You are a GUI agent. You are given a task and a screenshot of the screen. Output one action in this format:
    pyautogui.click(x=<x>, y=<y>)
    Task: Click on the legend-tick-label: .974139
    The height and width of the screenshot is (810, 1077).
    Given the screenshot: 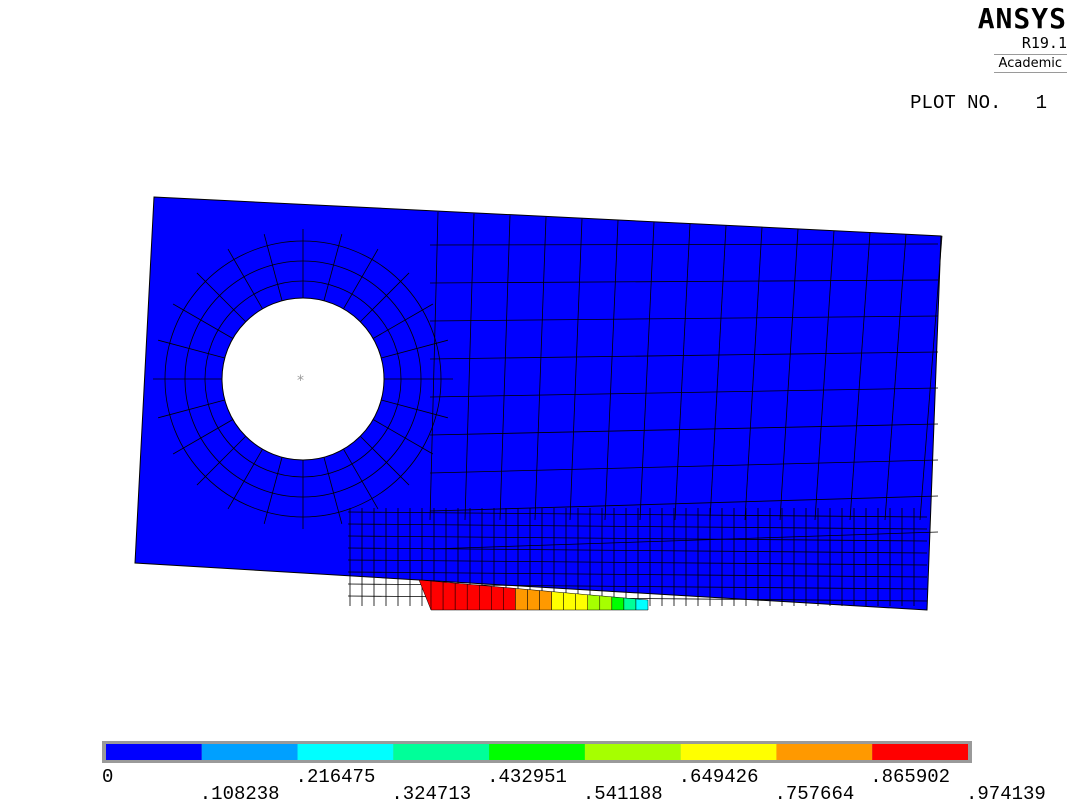 What is the action you would take?
    pyautogui.click(x=1006, y=794)
    